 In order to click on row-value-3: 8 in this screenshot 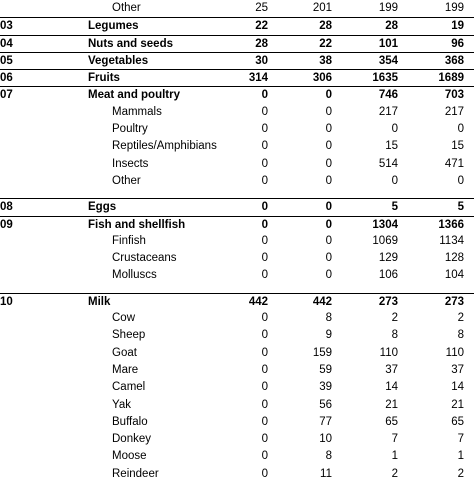, I will do `click(394, 335)`.